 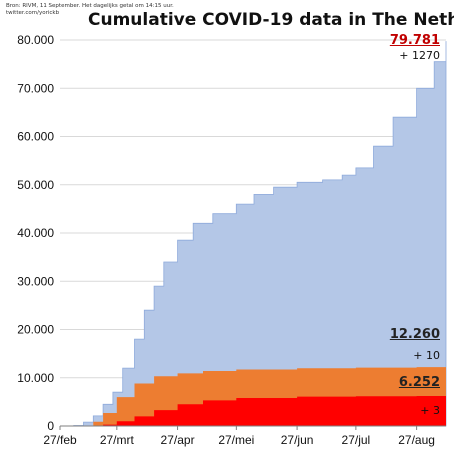 I want to click on x-tick-label: 27/aug, so click(x=416, y=440).